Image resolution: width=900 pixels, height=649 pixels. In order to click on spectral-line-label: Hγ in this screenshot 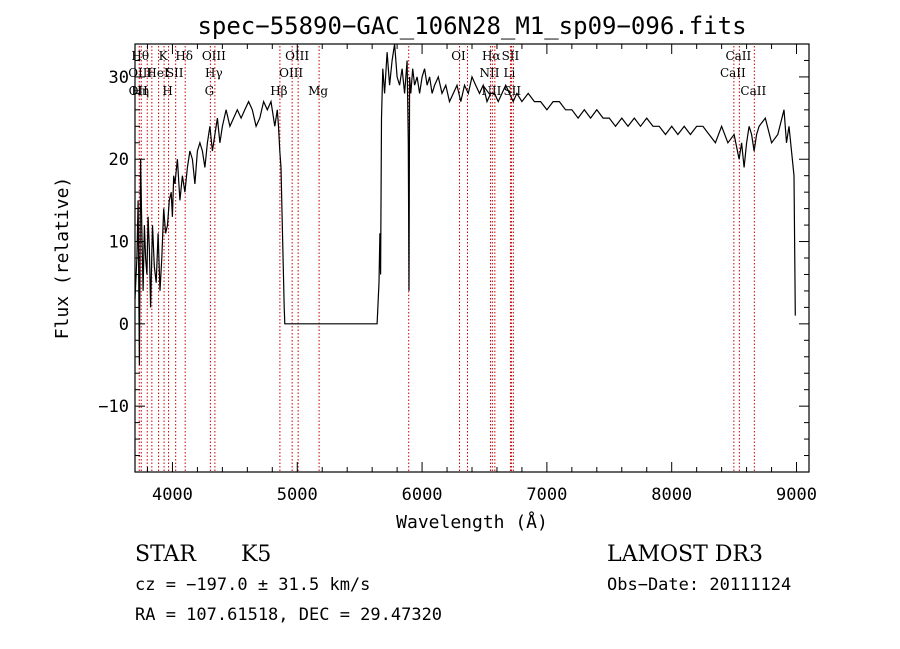, I will do `click(214, 73)`.